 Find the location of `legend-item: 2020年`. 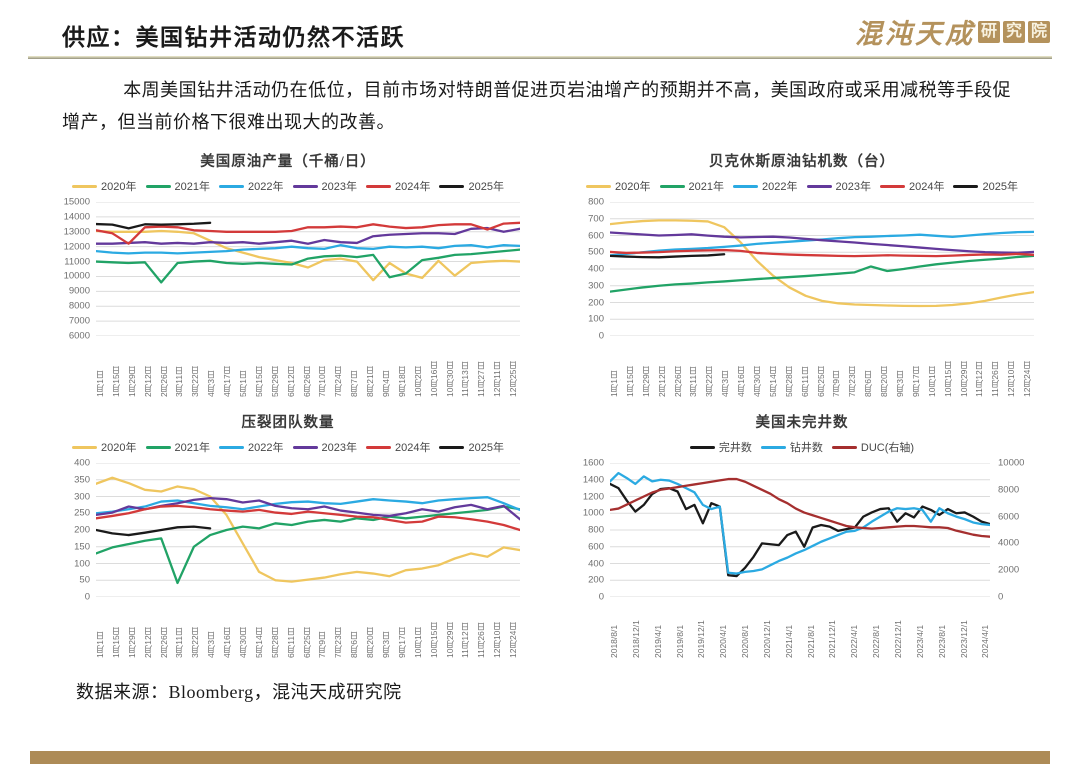

legend-item: 2020年 is located at coordinates (104, 186).